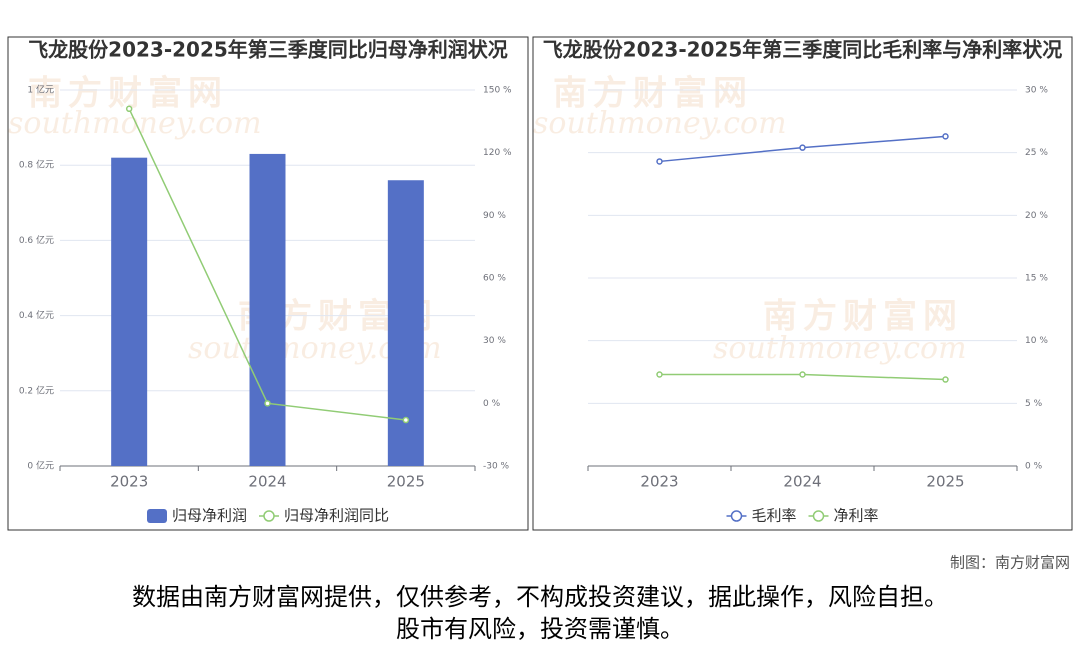 Image resolution: width=1080 pixels, height=646 pixels. Describe the element at coordinates (540, 629) in the screenshot. I see `disclaimer: 股市有风险，投资需谨慎。` at that location.